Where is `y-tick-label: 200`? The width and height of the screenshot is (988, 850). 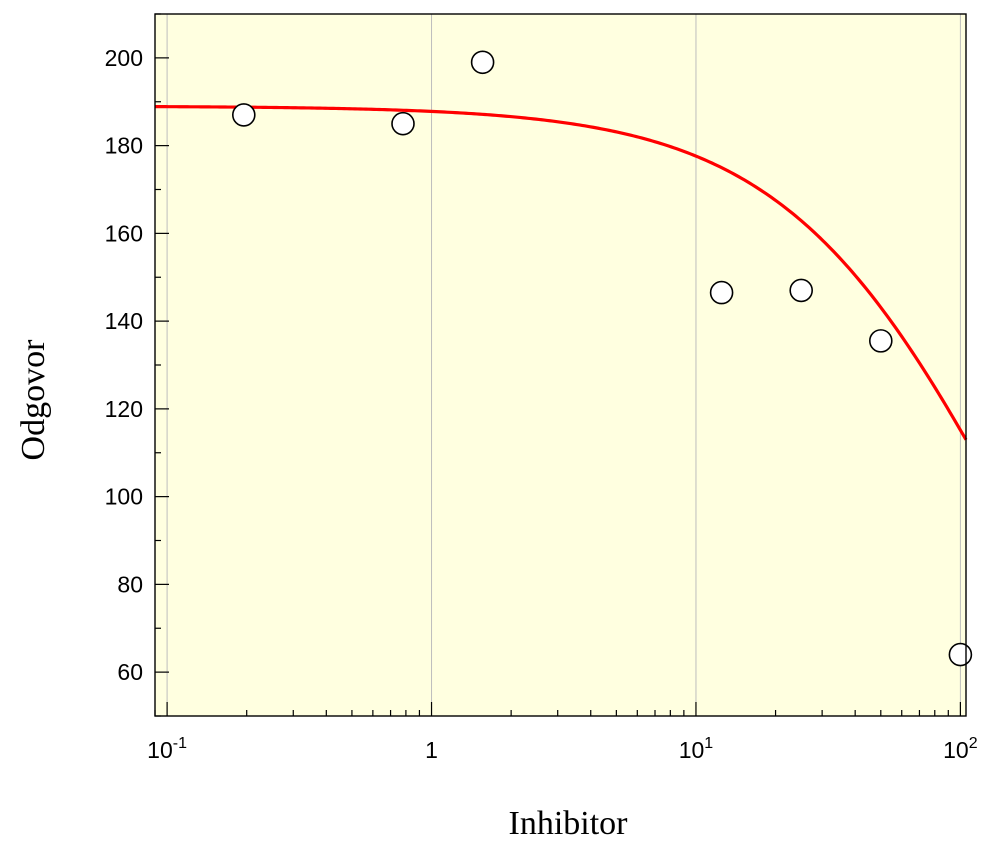 y-tick-label: 200 is located at coordinates (124, 58).